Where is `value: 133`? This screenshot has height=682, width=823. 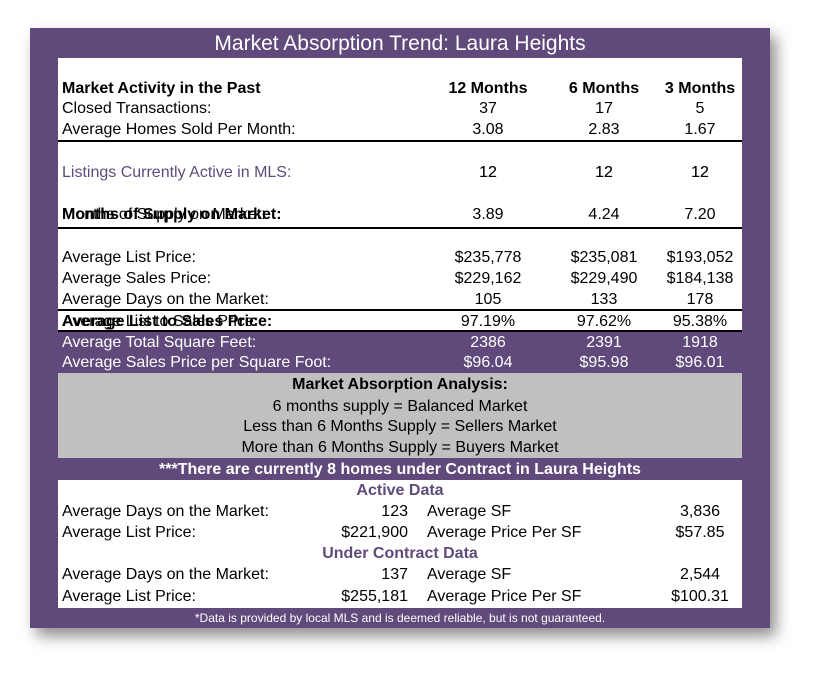 value: 133 is located at coordinates (604, 299).